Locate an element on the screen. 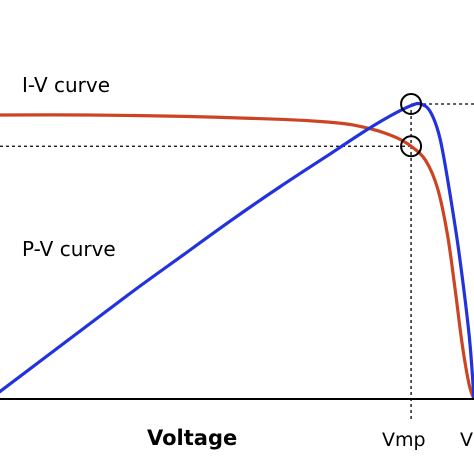  tick-label-vmp: Vmp is located at coordinates (404, 440).